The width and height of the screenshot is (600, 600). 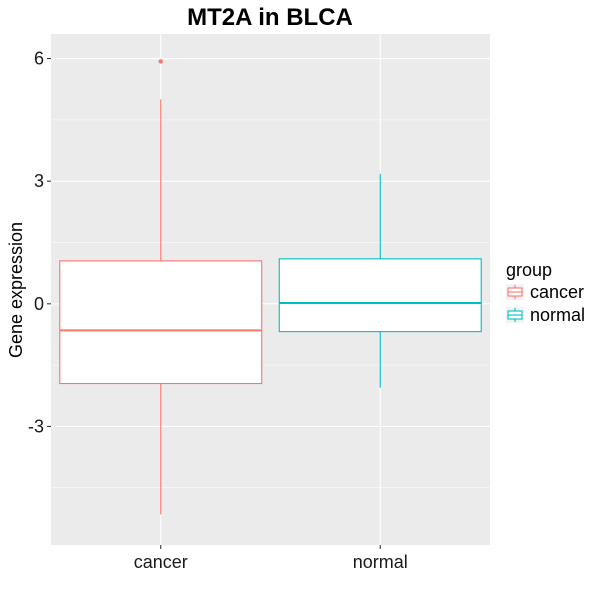 I want to click on legend: group cancer normal, so click(x=545, y=292).